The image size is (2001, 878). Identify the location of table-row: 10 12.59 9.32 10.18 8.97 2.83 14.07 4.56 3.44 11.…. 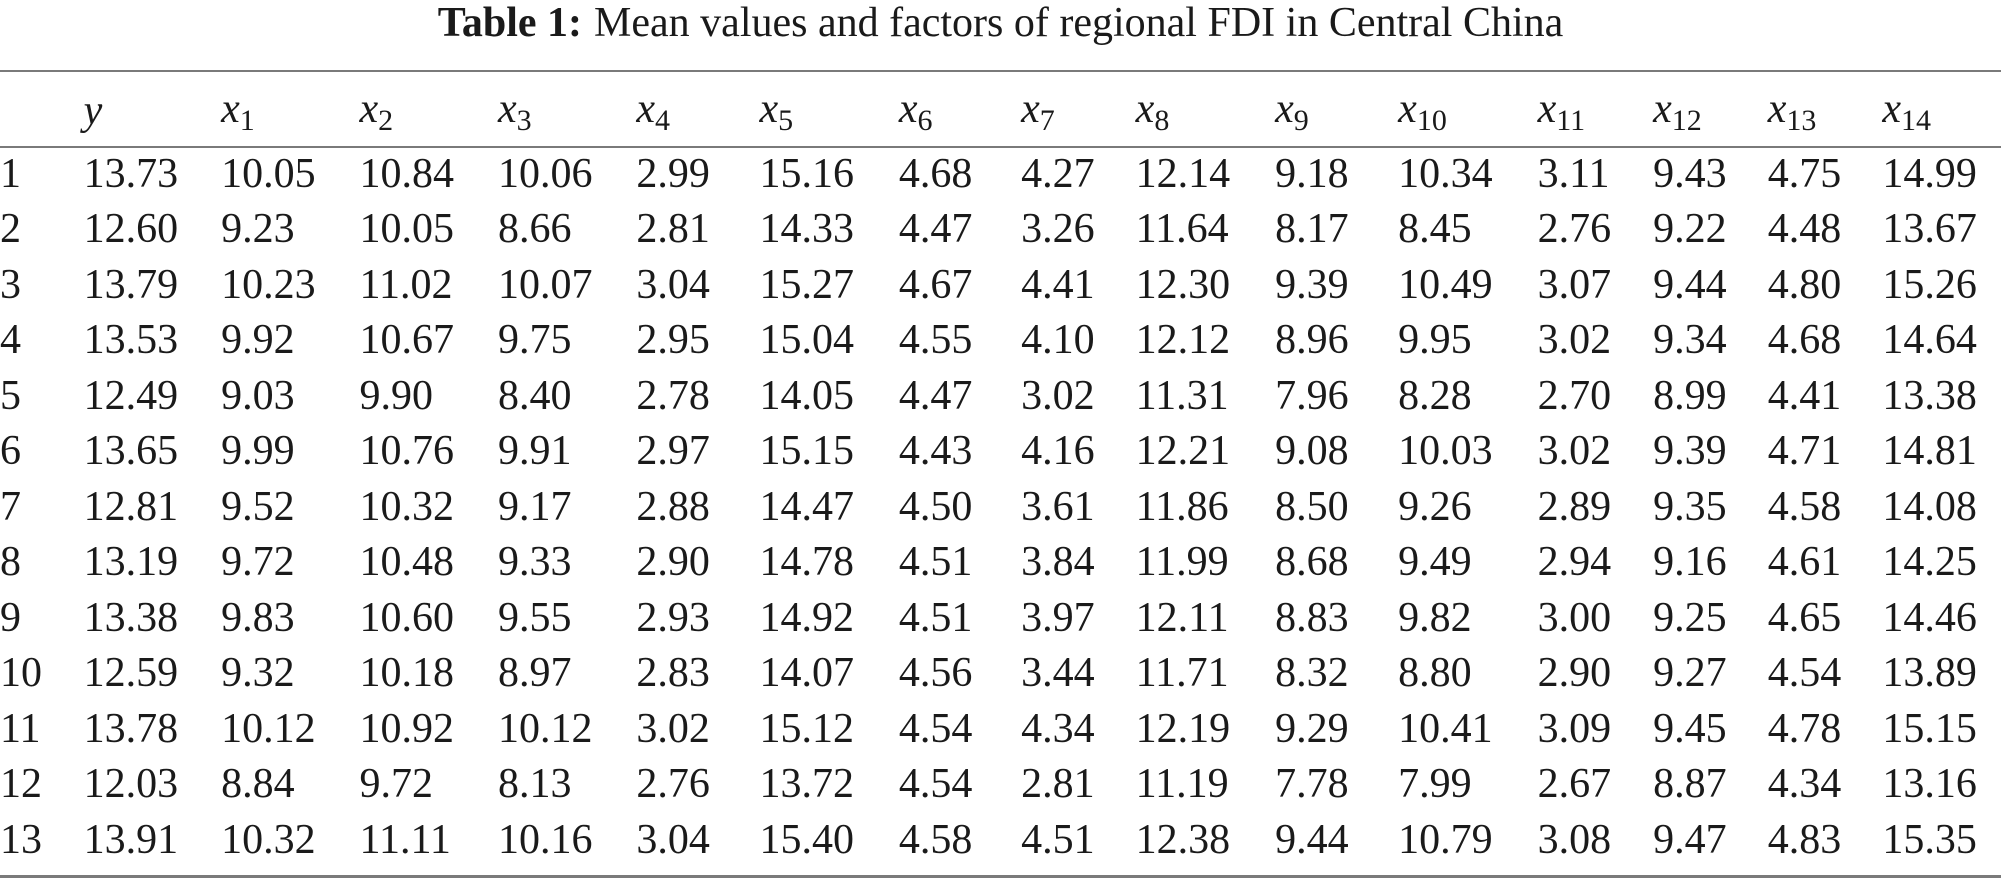
(1000, 674).